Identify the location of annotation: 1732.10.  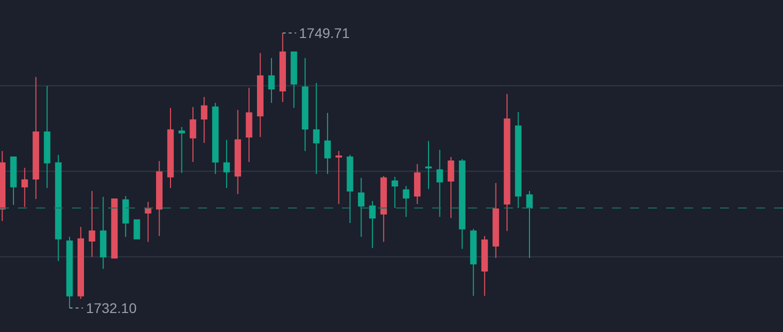
(111, 308).